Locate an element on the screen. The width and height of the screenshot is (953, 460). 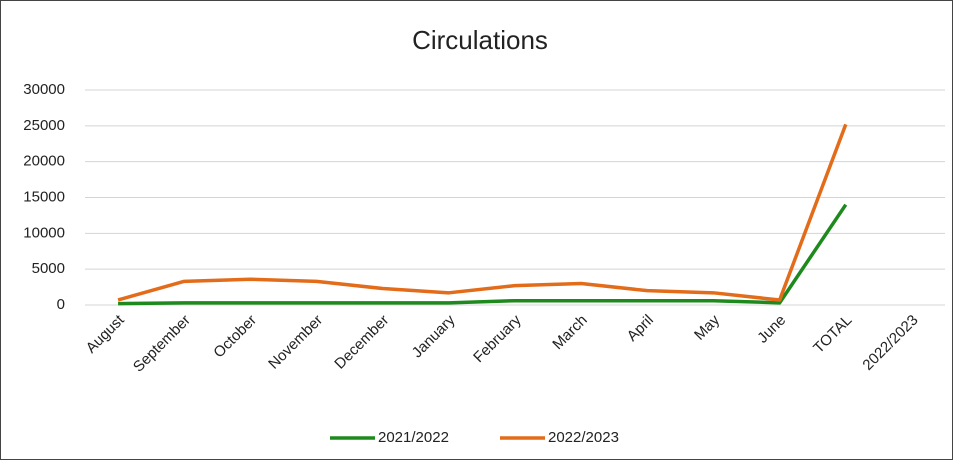
y-tick-label: 20000 is located at coordinates (44, 161).